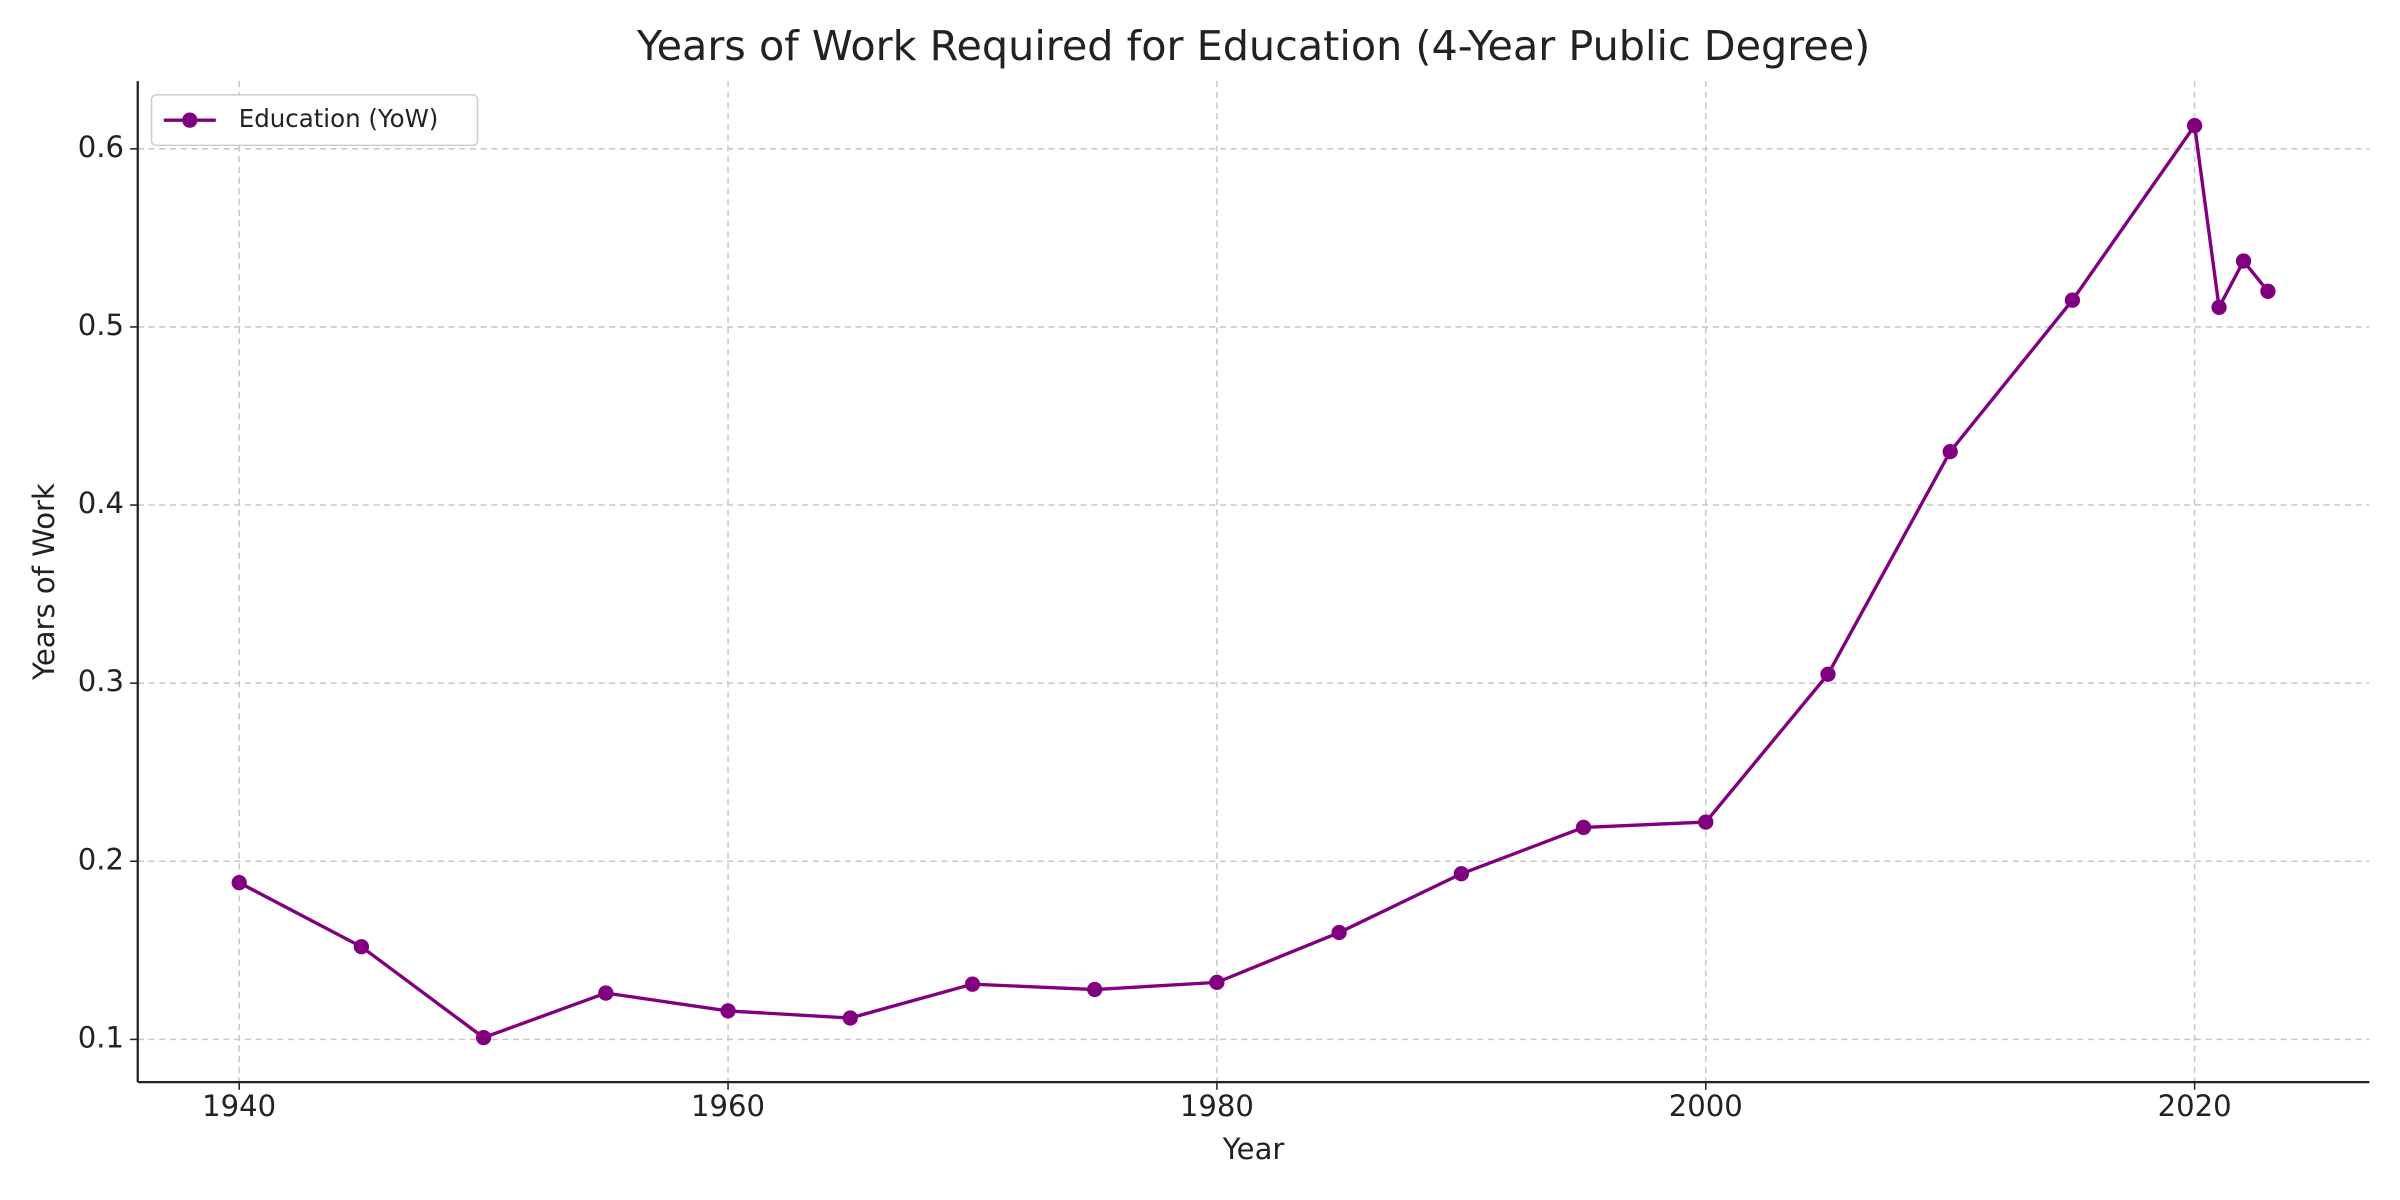 The width and height of the screenshot is (2400, 1200). Describe the element at coordinates (1253, 1149) in the screenshot. I see `x-axis-label: Year` at that location.